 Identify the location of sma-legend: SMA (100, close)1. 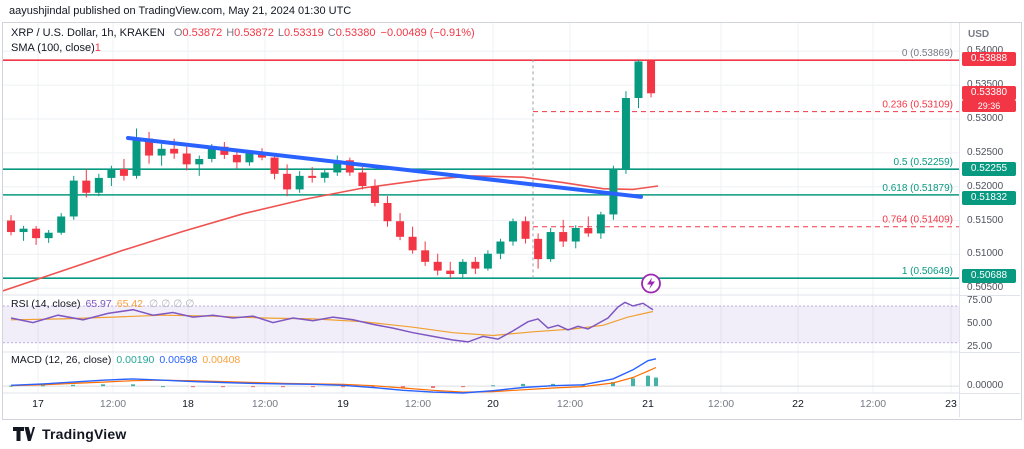
(56, 48).